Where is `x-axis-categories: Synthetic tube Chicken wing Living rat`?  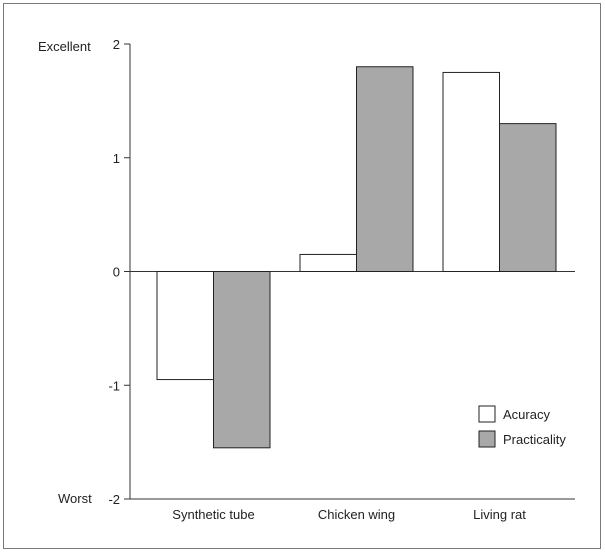
x-axis-categories: Synthetic tube Chicken wing Living rat is located at coordinates (349, 514).